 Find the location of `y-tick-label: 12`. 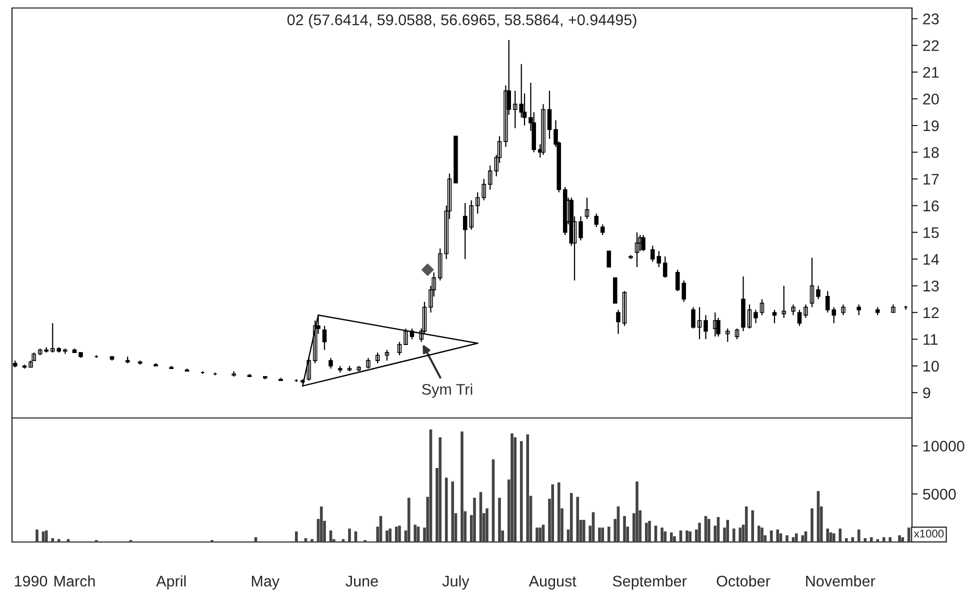

y-tick-label: 12 is located at coordinates (931, 312).